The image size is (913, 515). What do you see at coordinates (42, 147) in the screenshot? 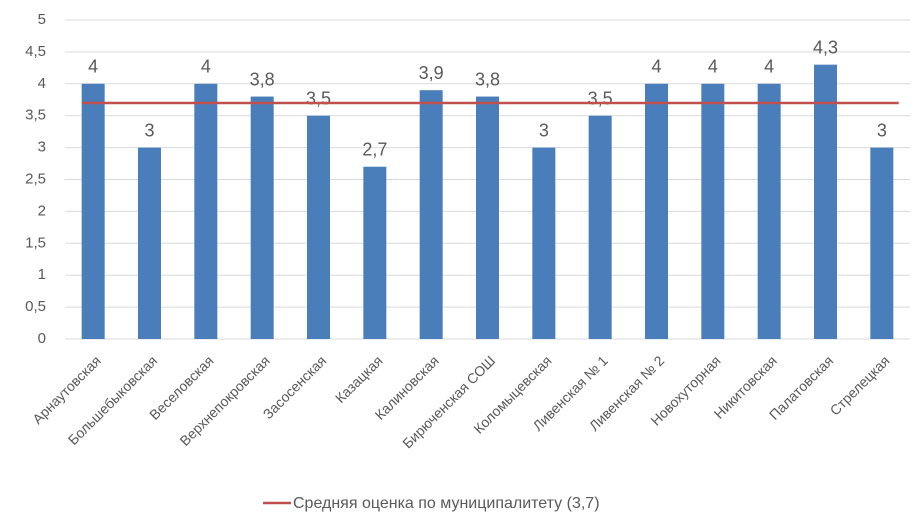
I see `y-tick-label: 3` at bounding box center [42, 147].